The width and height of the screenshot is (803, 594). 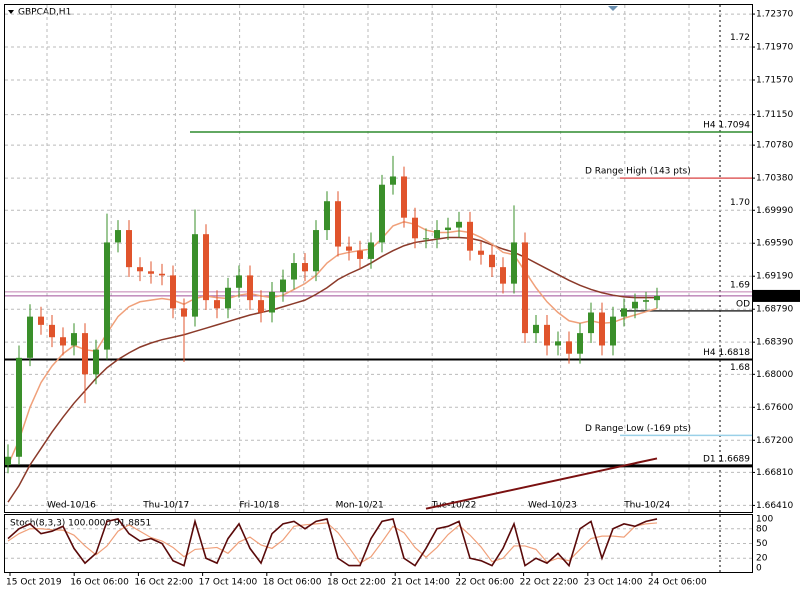 What do you see at coordinates (420, 583) in the screenshot?
I see `x-tick-label: 21 Oct 14:00` at bounding box center [420, 583].